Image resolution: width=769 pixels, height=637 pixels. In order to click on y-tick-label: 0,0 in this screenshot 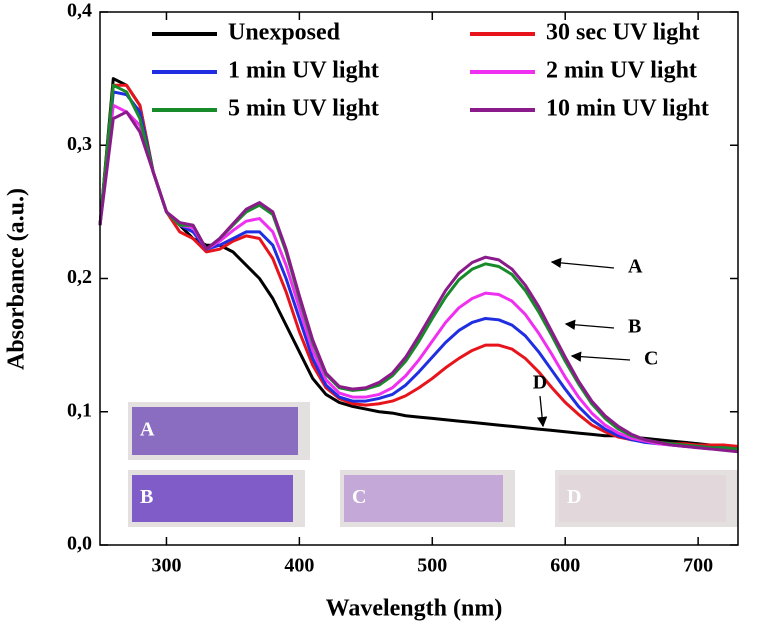, I will do `click(79, 544)`.